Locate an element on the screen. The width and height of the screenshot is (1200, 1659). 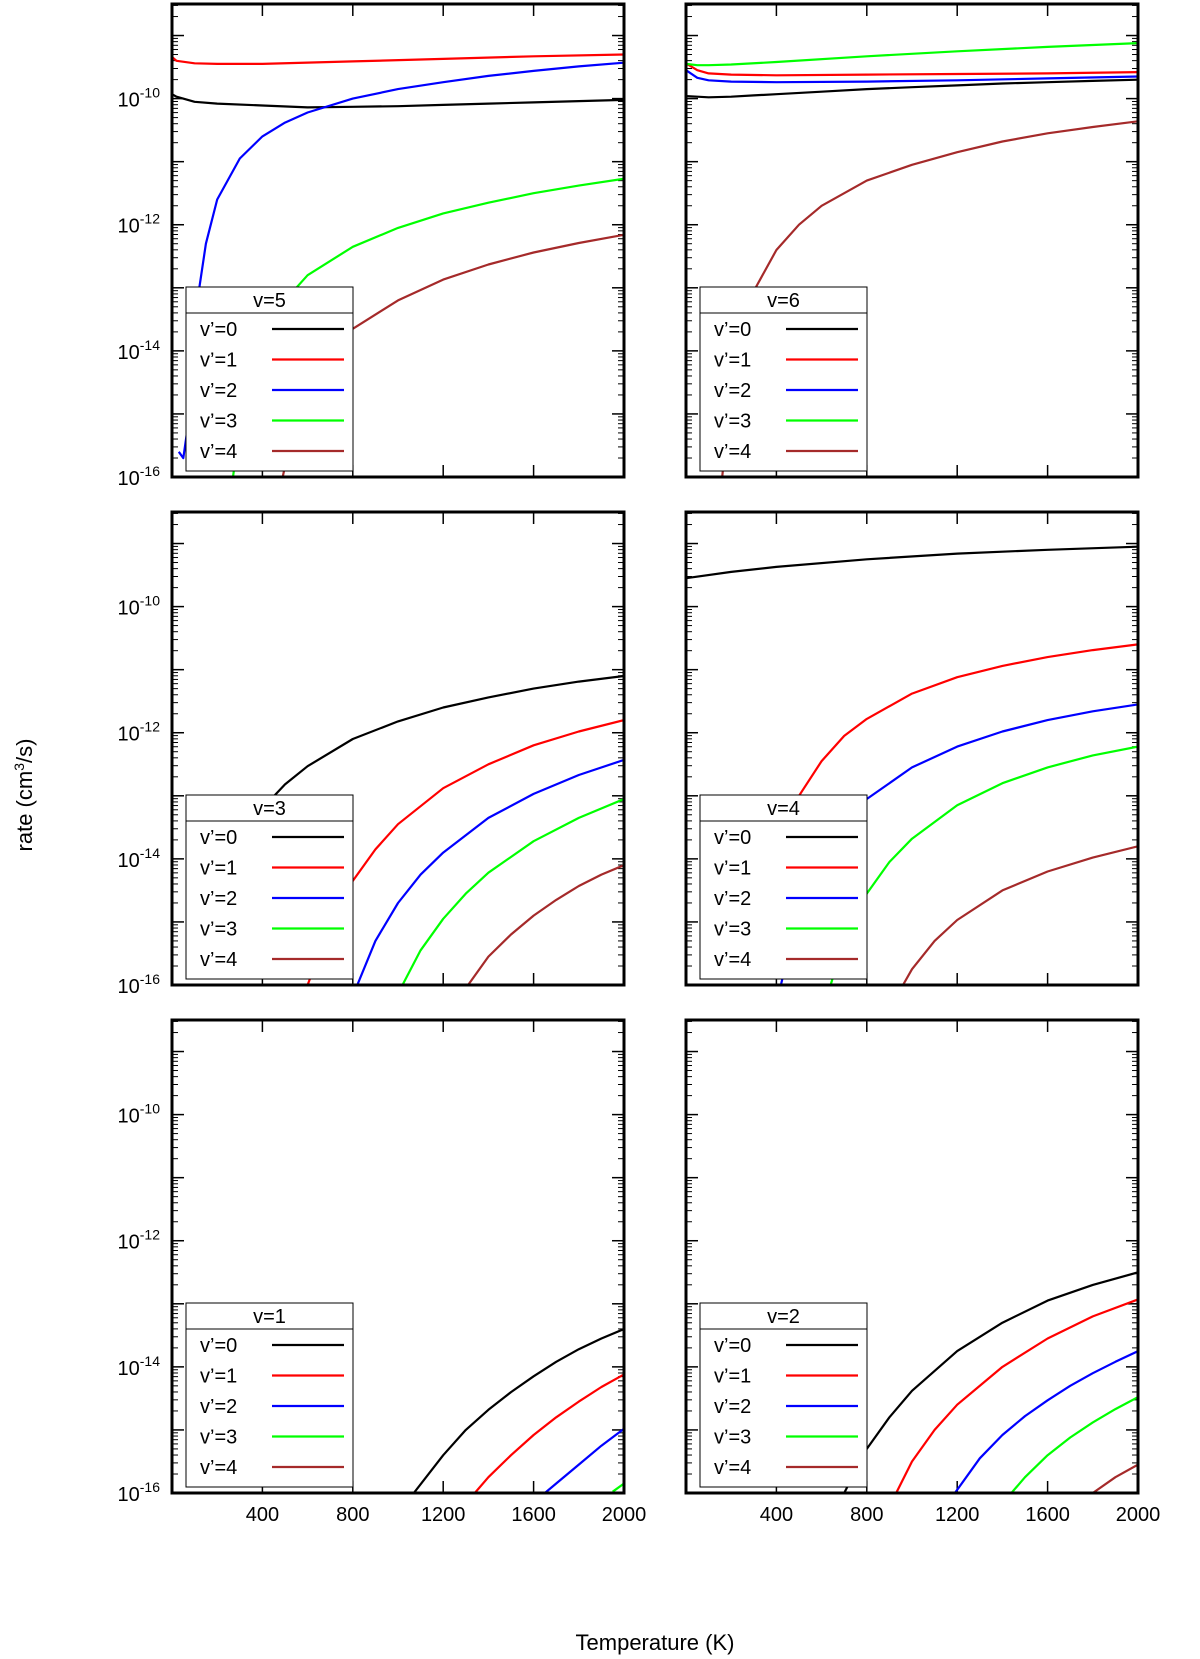
legend-title: v=5 is located at coordinates (269, 301).